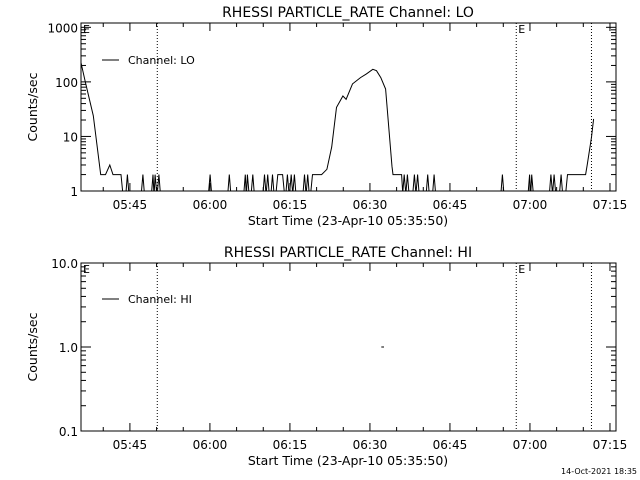 This screenshot has width=640, height=480. I want to click on x-axis-label-lo: Start Time (23-Apr-10 05:35:50), so click(348, 220).